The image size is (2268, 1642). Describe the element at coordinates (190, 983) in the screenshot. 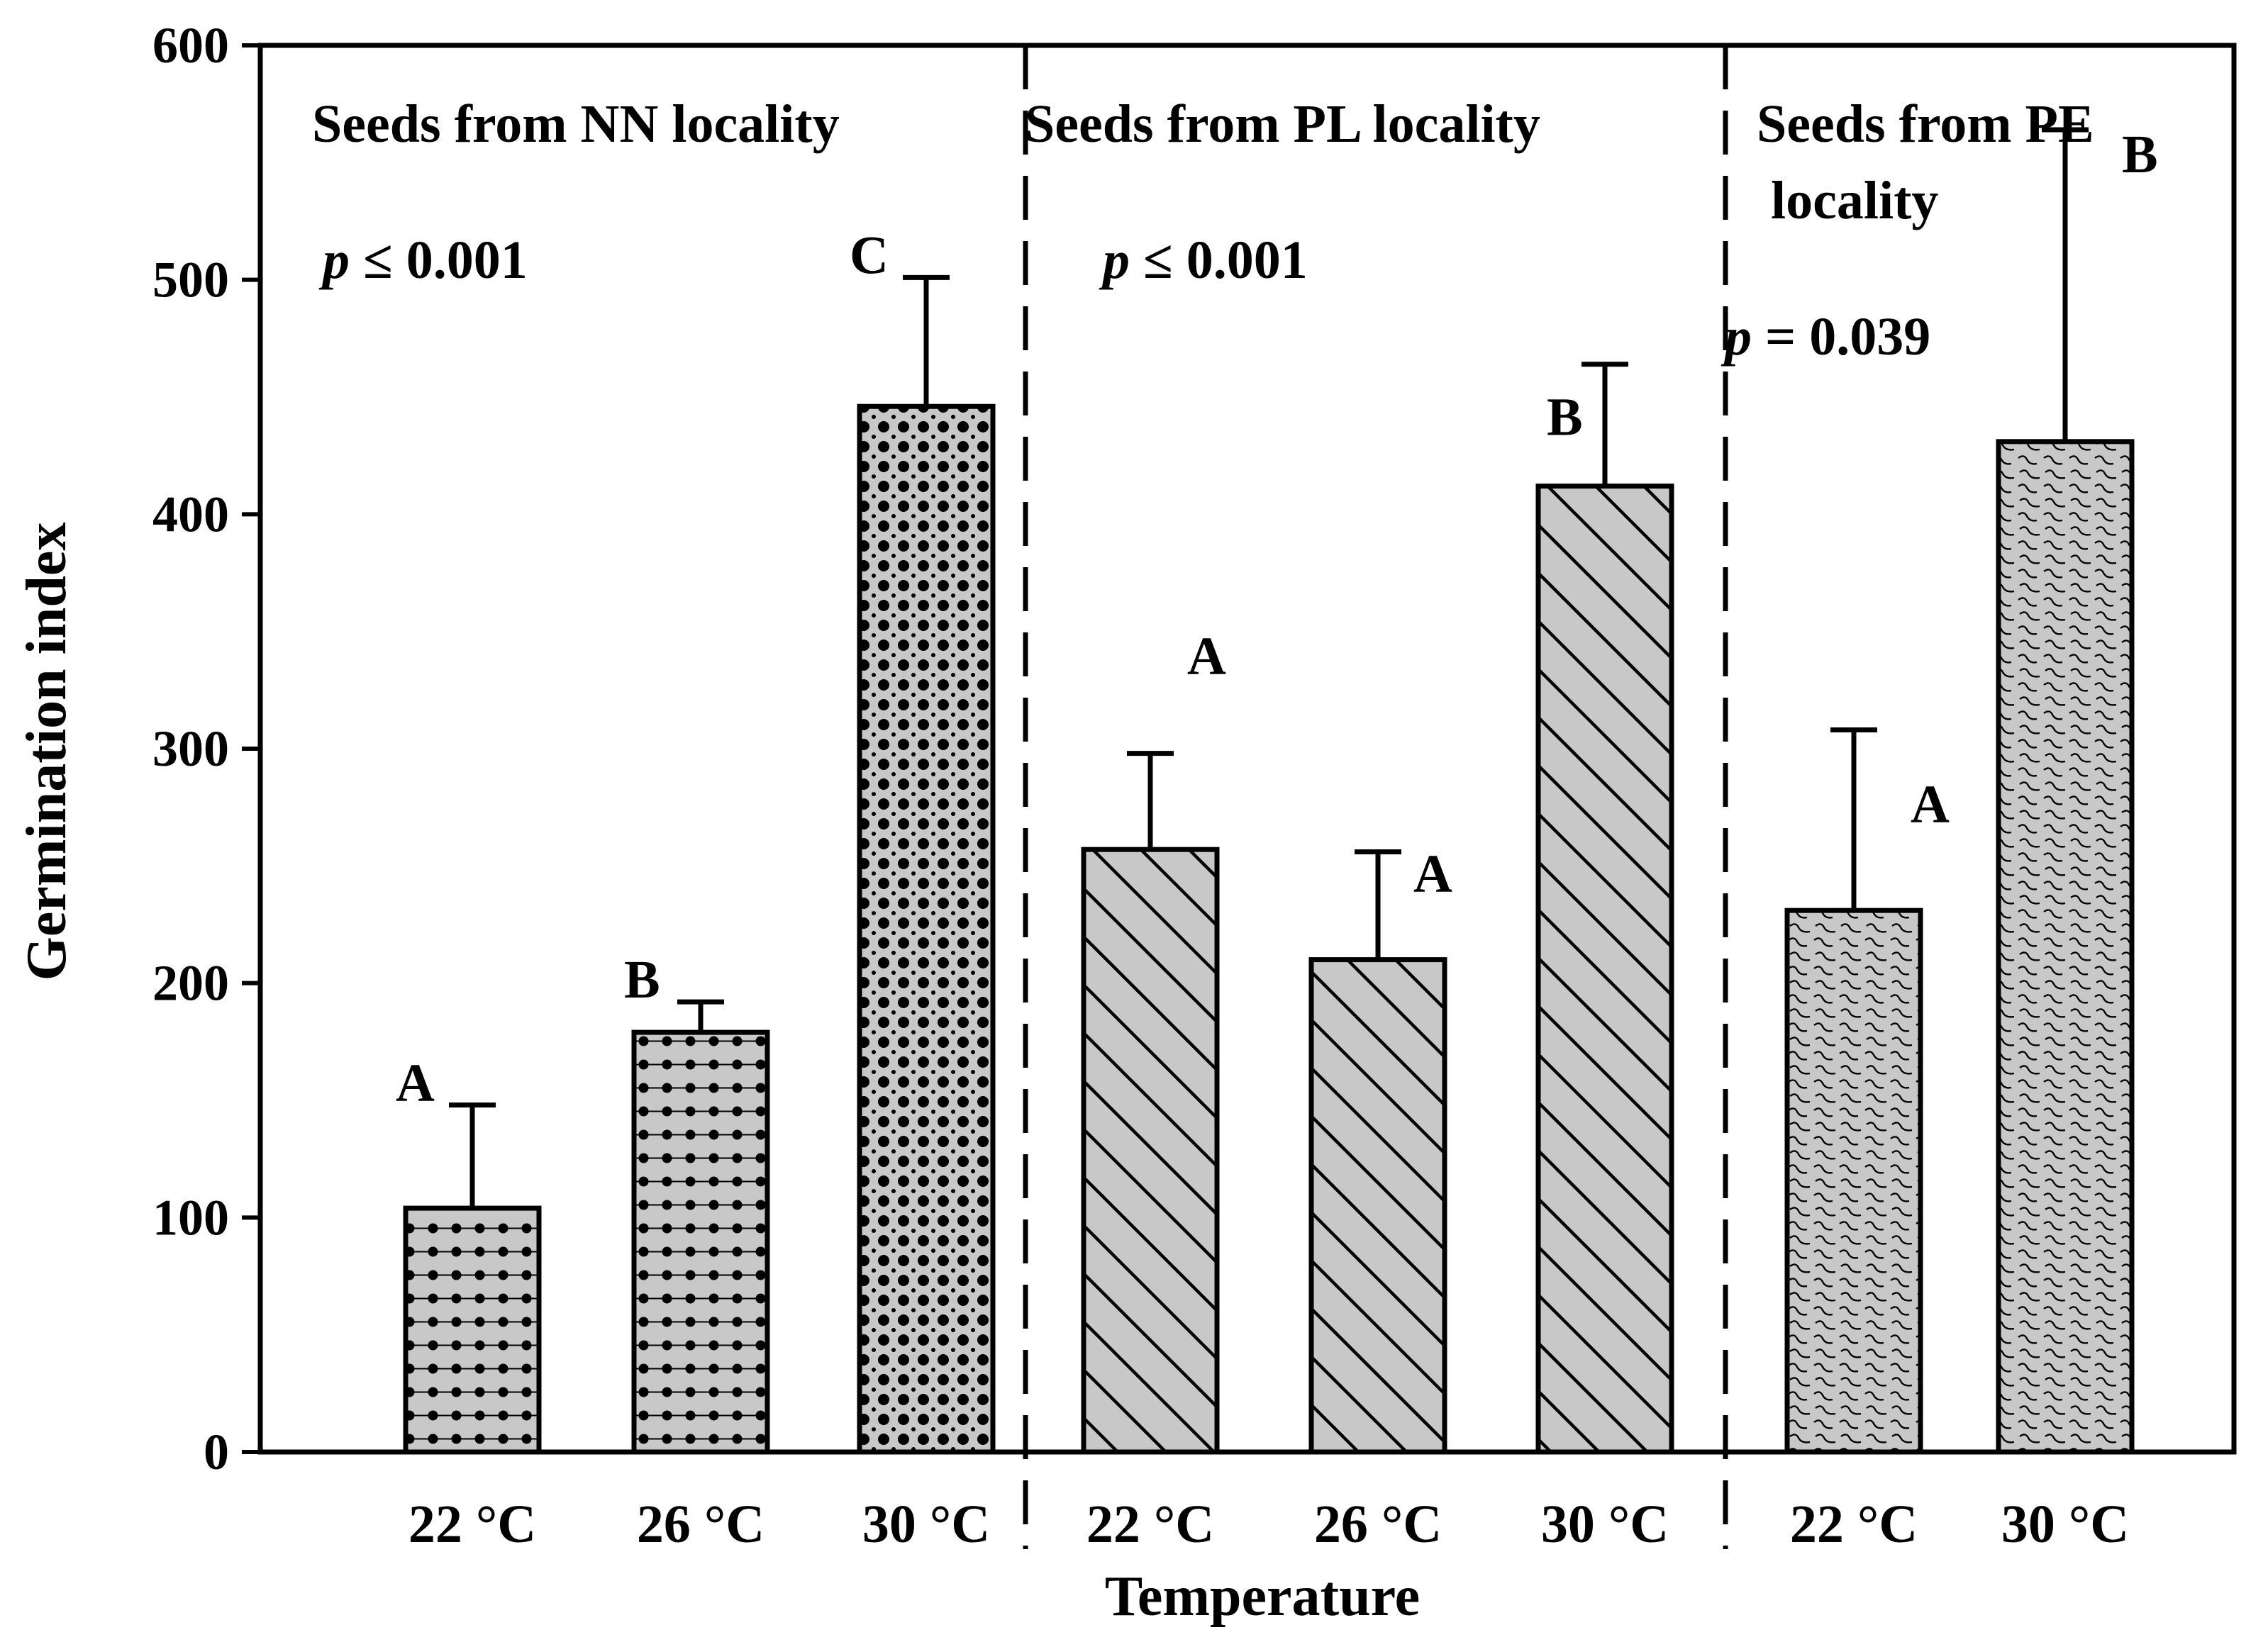

I see `y-tick-label: 200` at that location.